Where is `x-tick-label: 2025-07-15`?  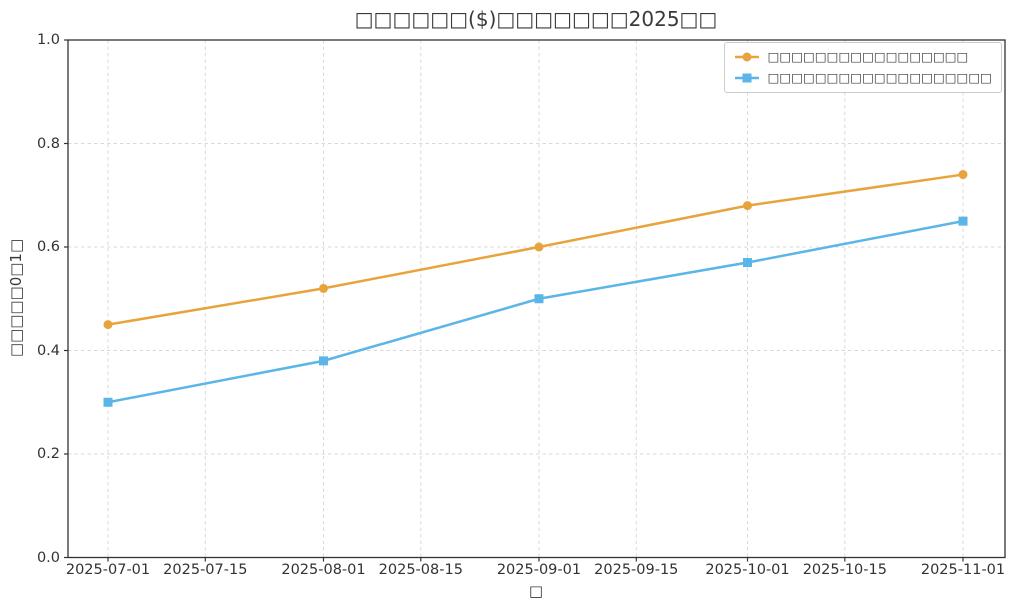
x-tick-label: 2025-07-15 is located at coordinates (205, 570).